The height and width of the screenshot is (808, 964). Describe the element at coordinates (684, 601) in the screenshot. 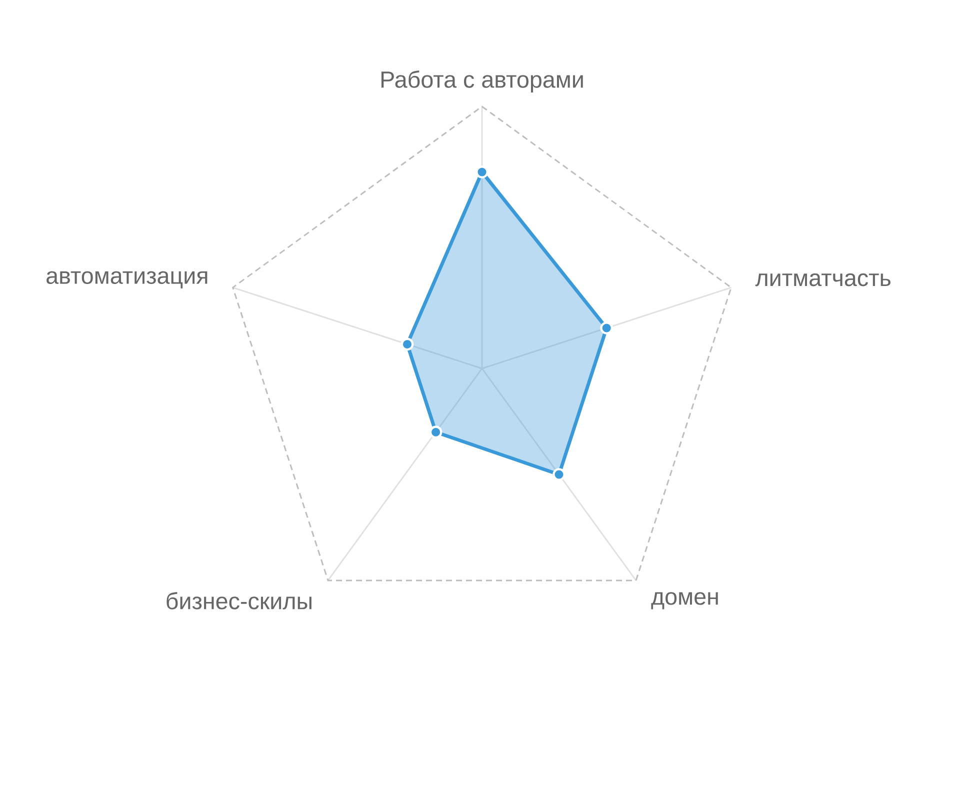

I see `spoke-label: домен` at that location.